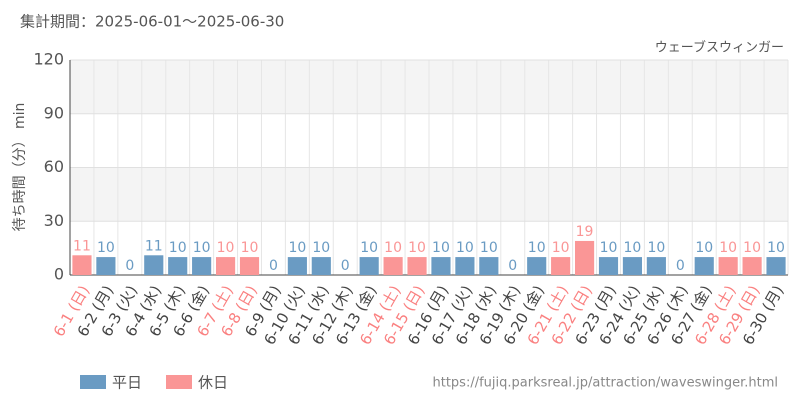  Describe the element at coordinates (20, 167) in the screenshot. I see `y-axis-label: 待ち時間（分） min` at that location.